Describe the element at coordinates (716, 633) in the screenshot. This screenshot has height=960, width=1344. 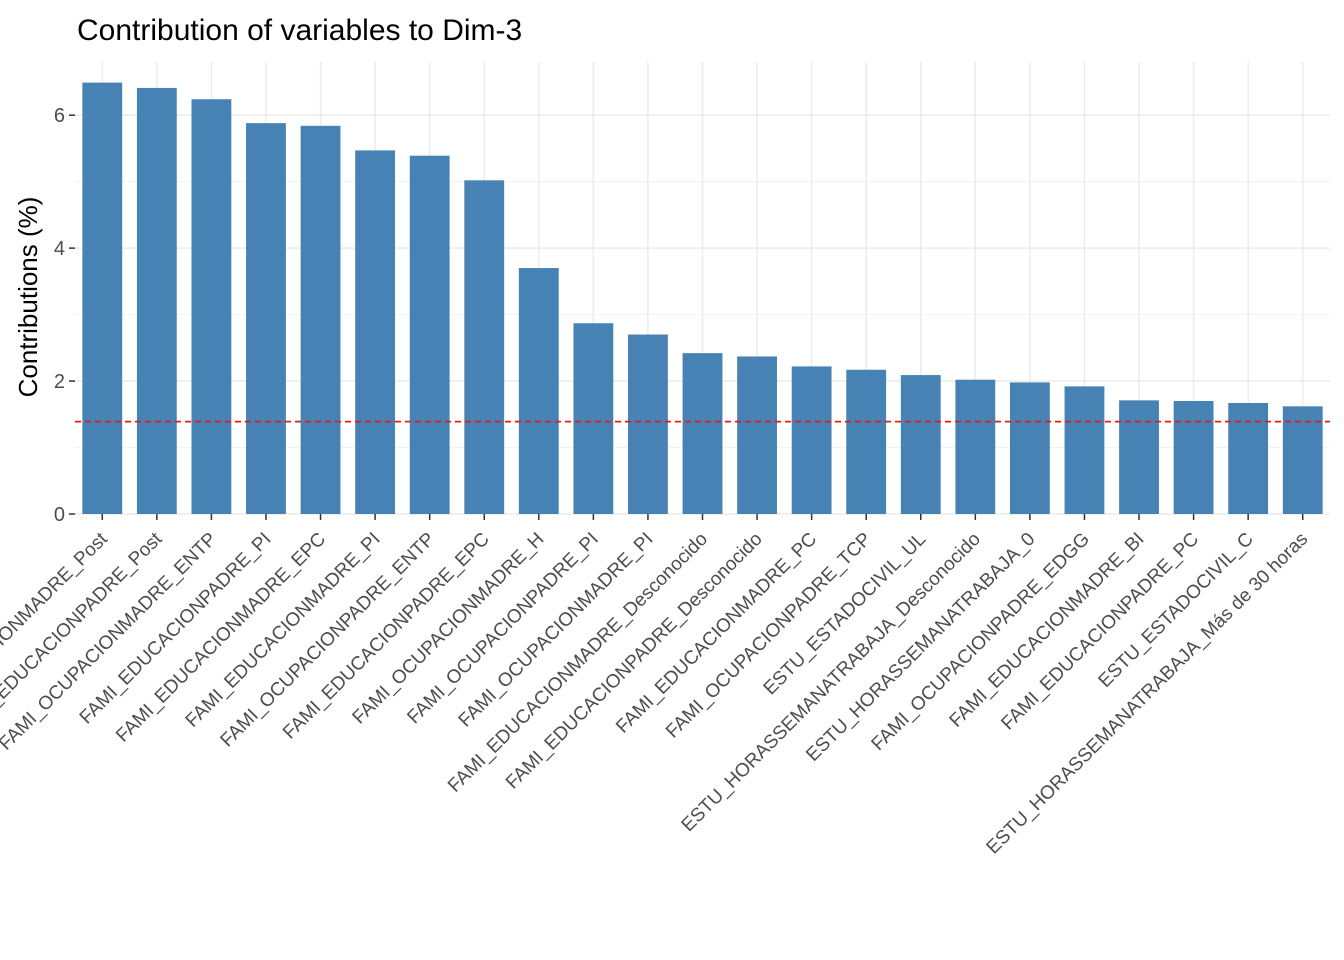
I see `x-tick-label: FAMI_EDUCACIONMADRE_PC` at that location.